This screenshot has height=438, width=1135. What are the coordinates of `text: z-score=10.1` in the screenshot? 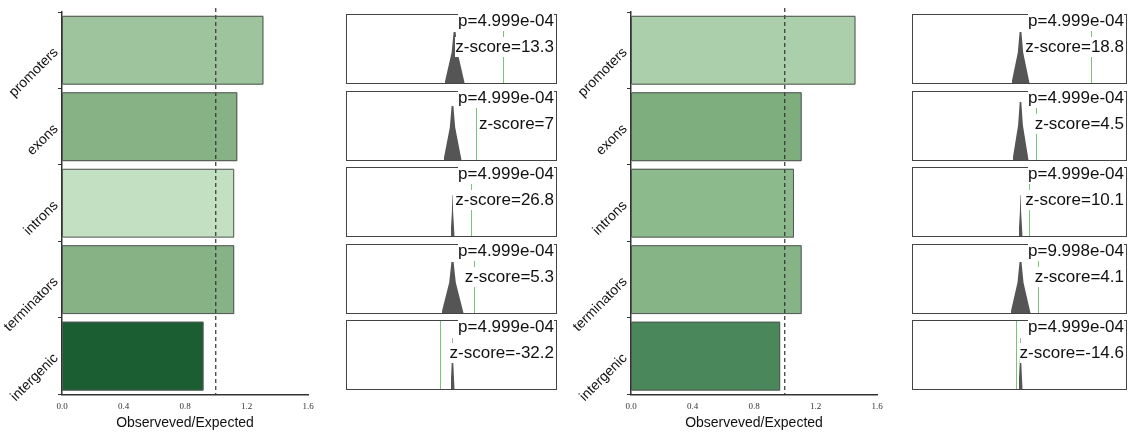 It's located at (1074, 200).